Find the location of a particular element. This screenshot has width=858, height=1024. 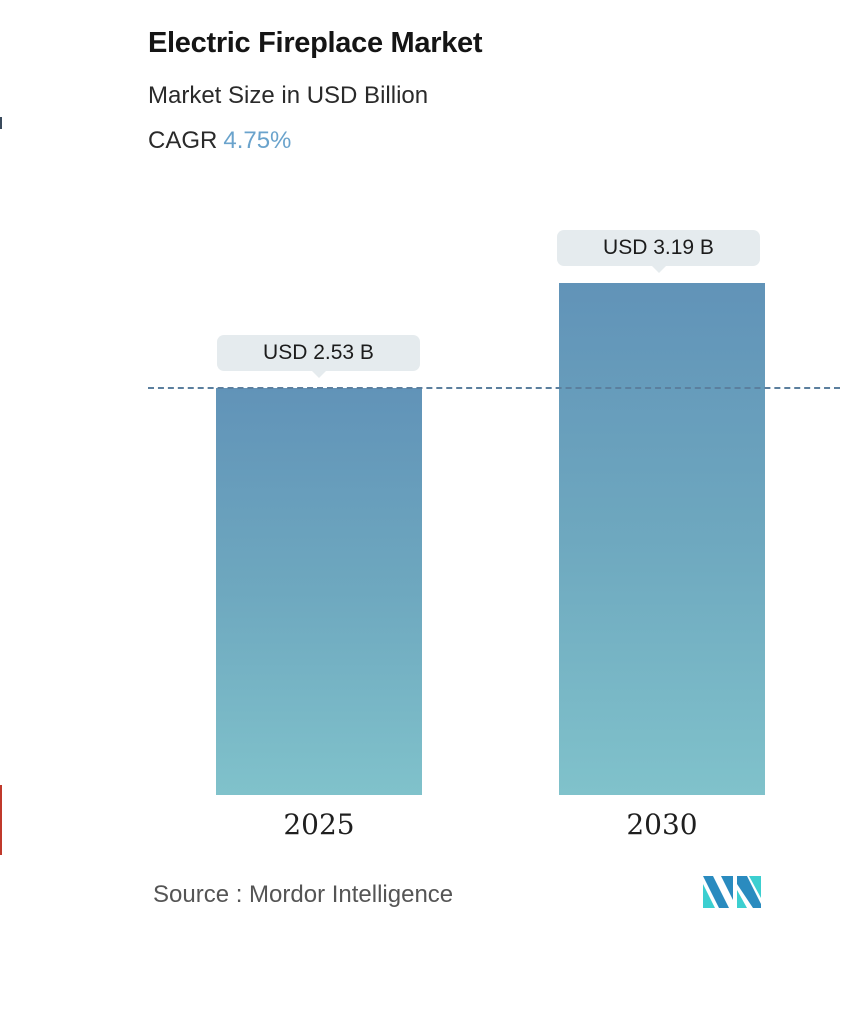

cagr-value: 4.75% is located at coordinates (257, 140).